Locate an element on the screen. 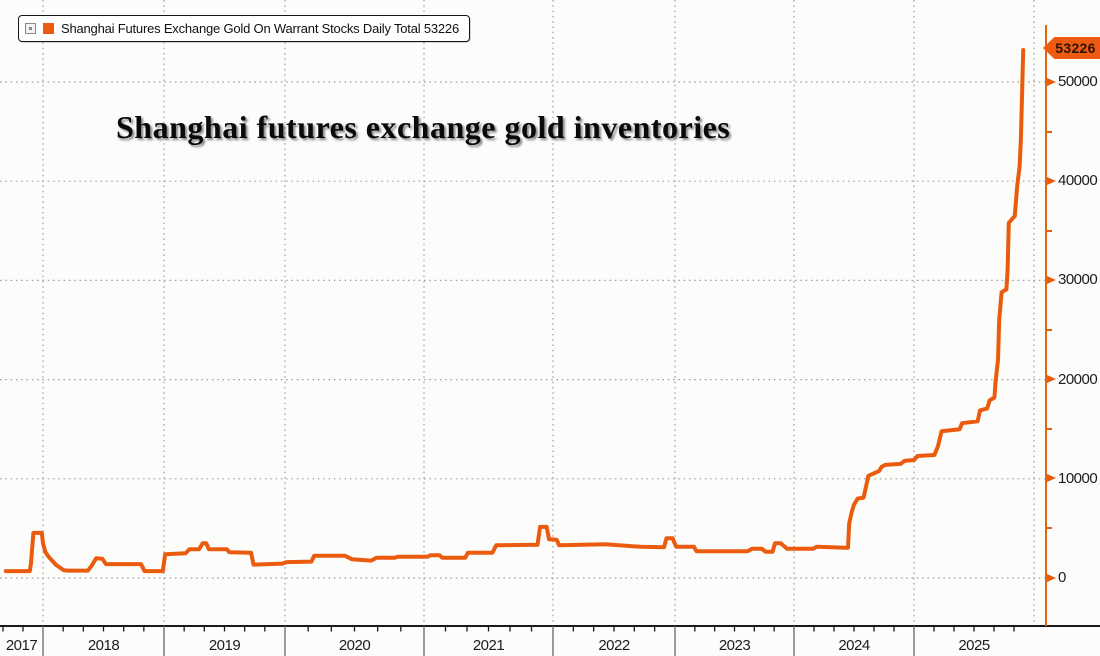  last-value-text: 53226 is located at coordinates (1075, 48).